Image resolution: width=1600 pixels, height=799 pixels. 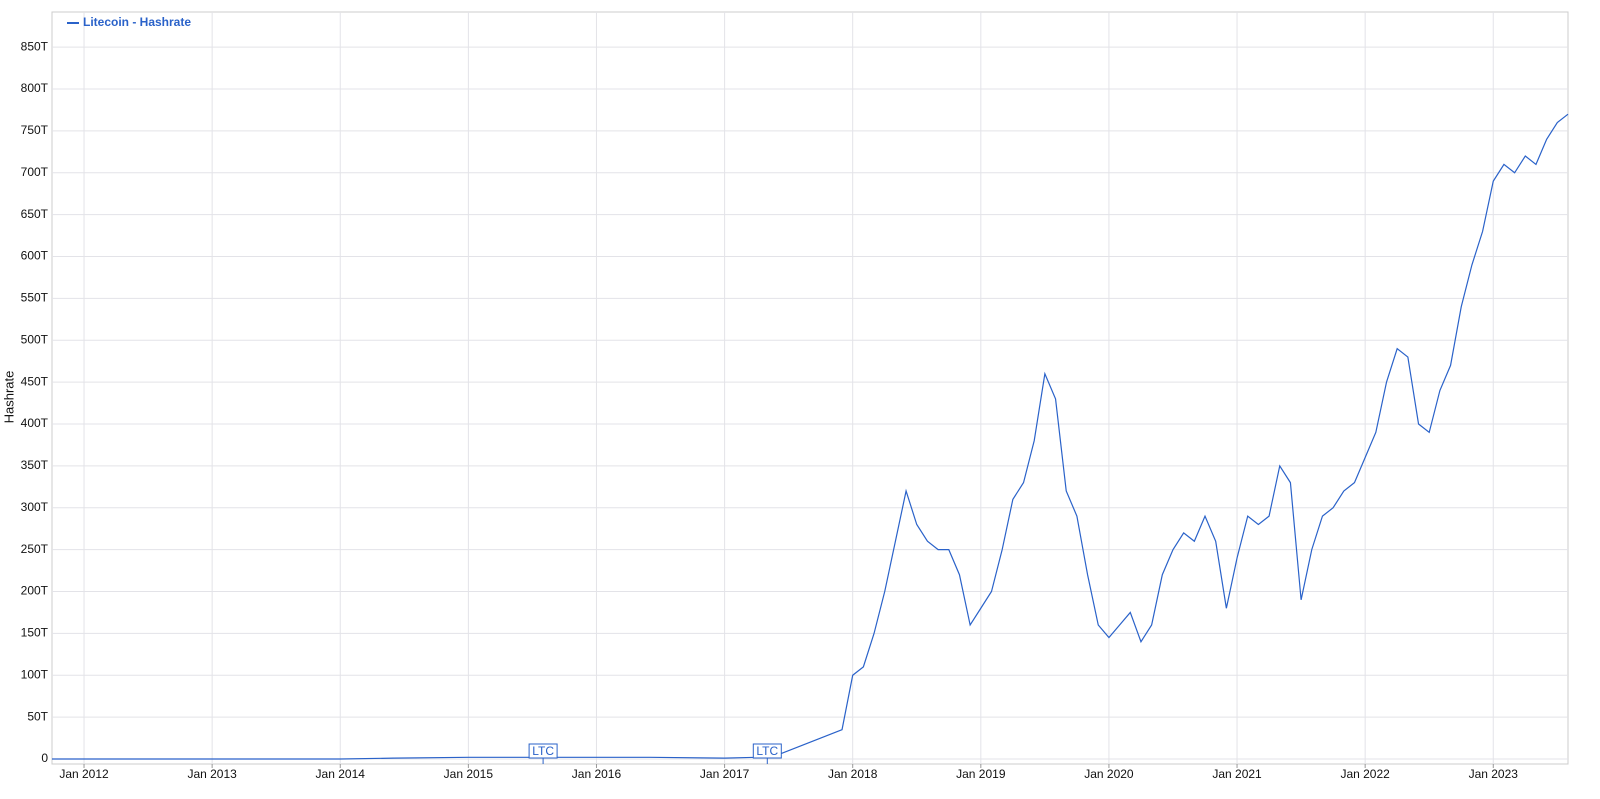 I want to click on x-tick-label: Jan 2021, so click(x=1237, y=774).